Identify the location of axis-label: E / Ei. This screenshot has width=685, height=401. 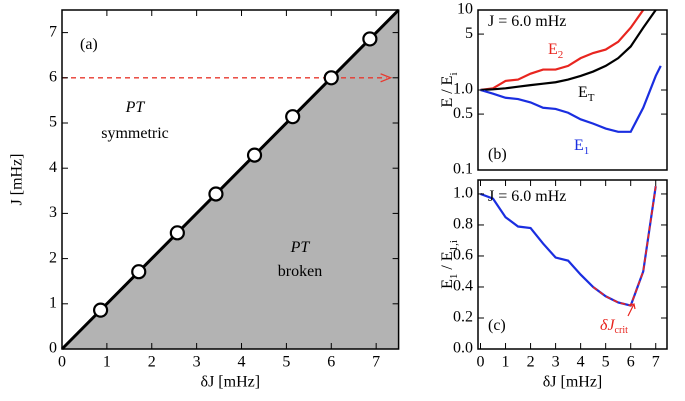
(449, 89).